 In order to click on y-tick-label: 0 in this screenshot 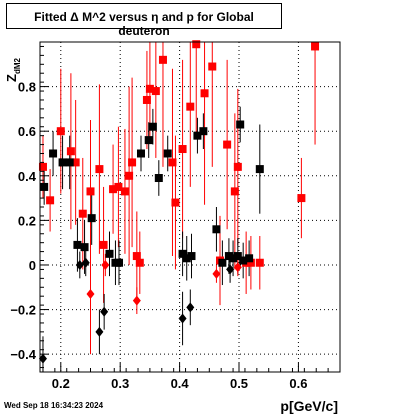, I will do `click(32, 265)`.